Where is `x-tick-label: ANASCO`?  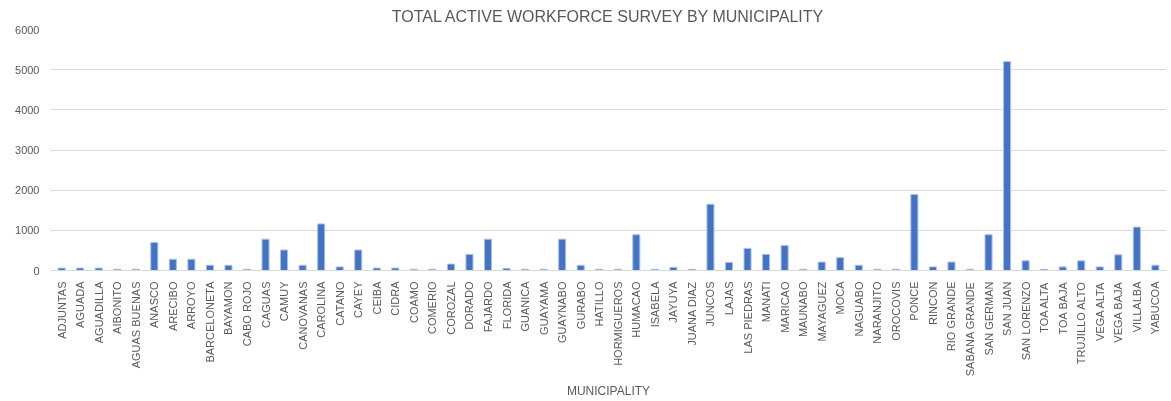
x-tick-label: ANASCO is located at coordinates (154, 304).